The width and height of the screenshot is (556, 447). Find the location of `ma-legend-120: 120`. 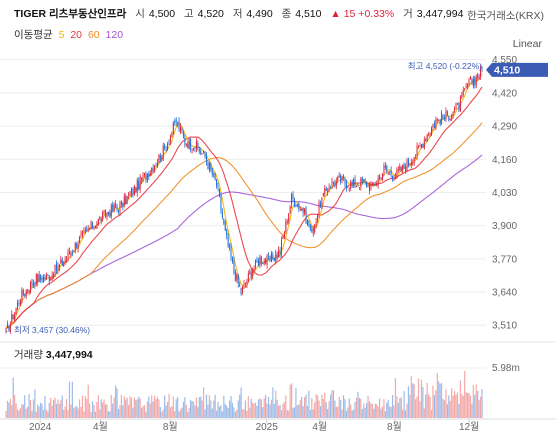

ma-legend-120: 120 is located at coordinates (114, 35).